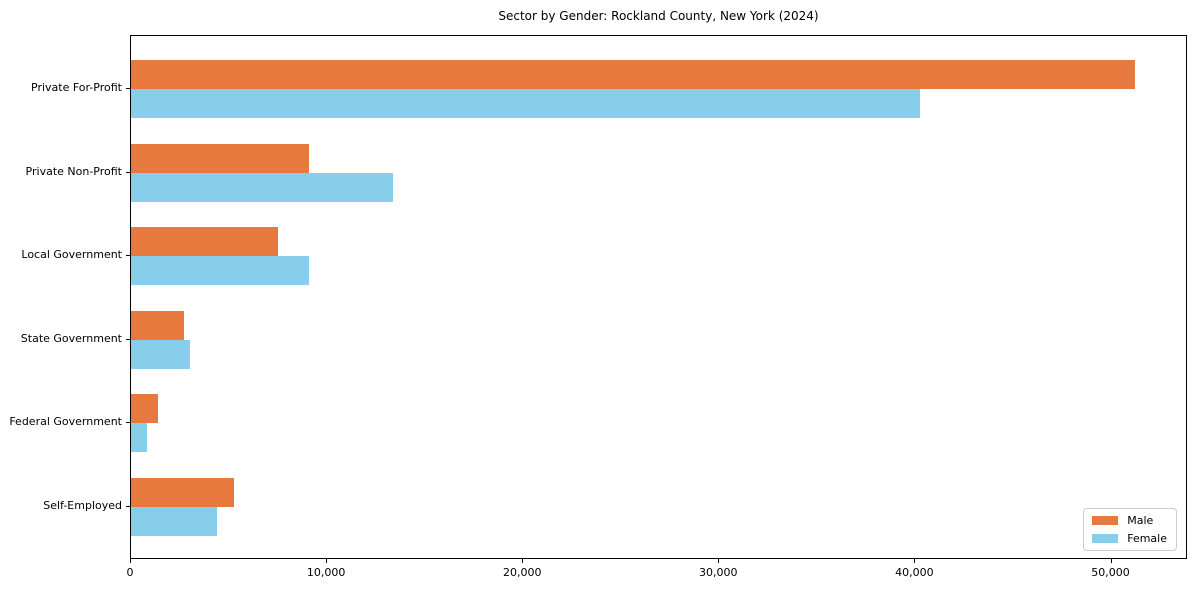  I want to click on xtick-label-5: 50,000, so click(1110, 572).